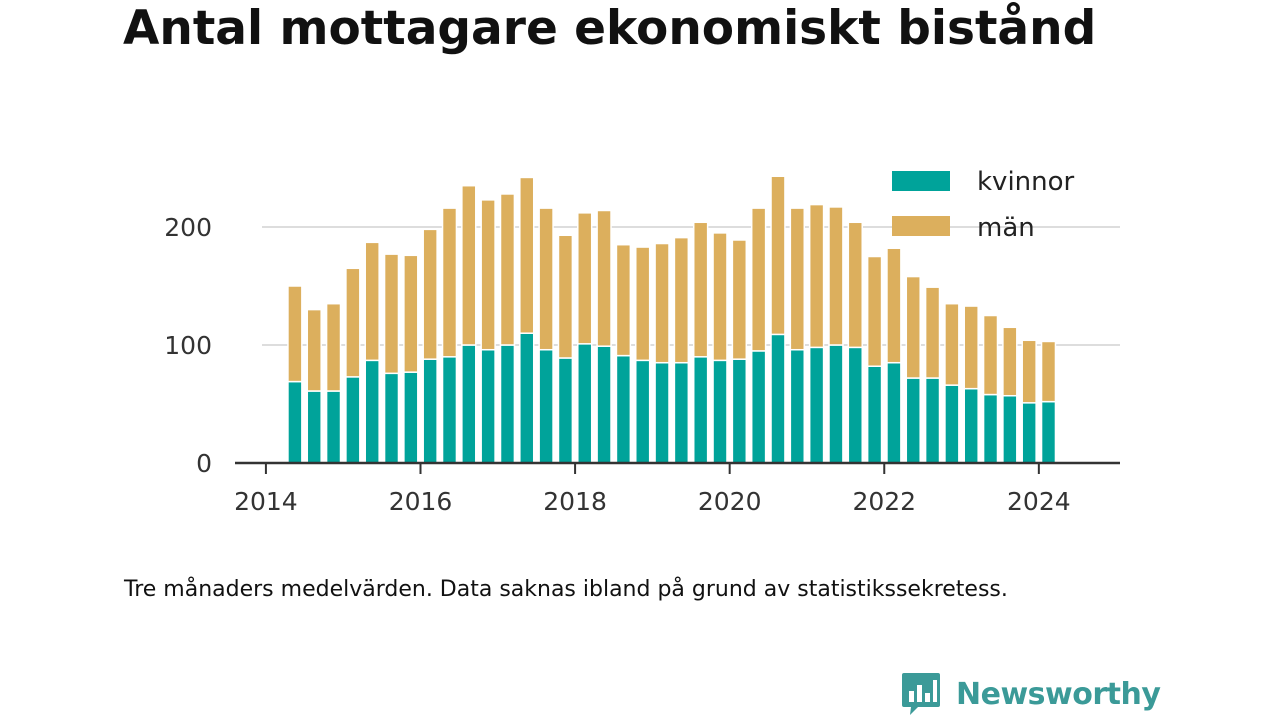 Image resolution: width=1280 pixels, height=720 pixels. I want to click on x-tick-label-2016: 2016, so click(421, 501).